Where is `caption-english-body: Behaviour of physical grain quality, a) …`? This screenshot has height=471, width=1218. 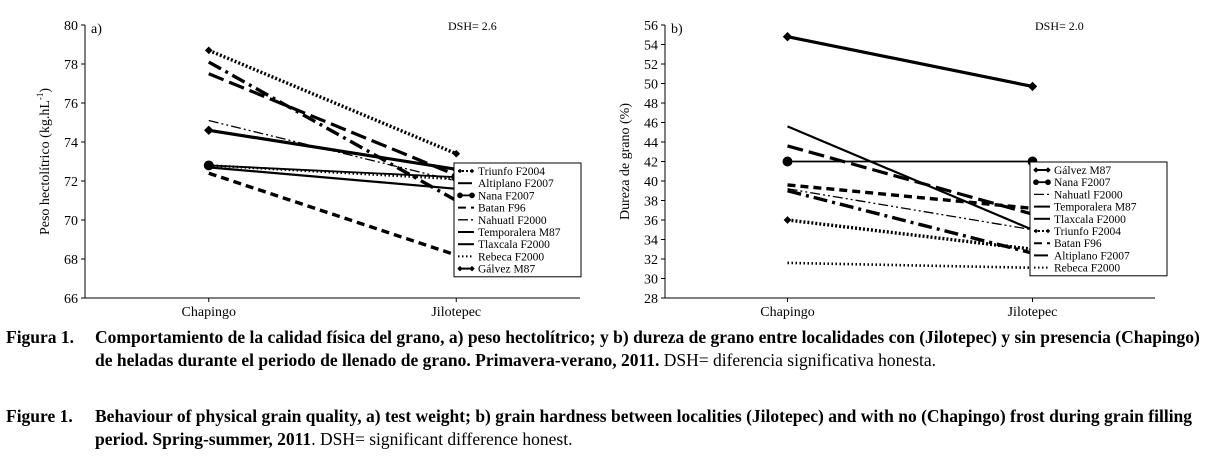 caption-english-body: Behaviour of physical grain quality, a) … is located at coordinates (654, 428).